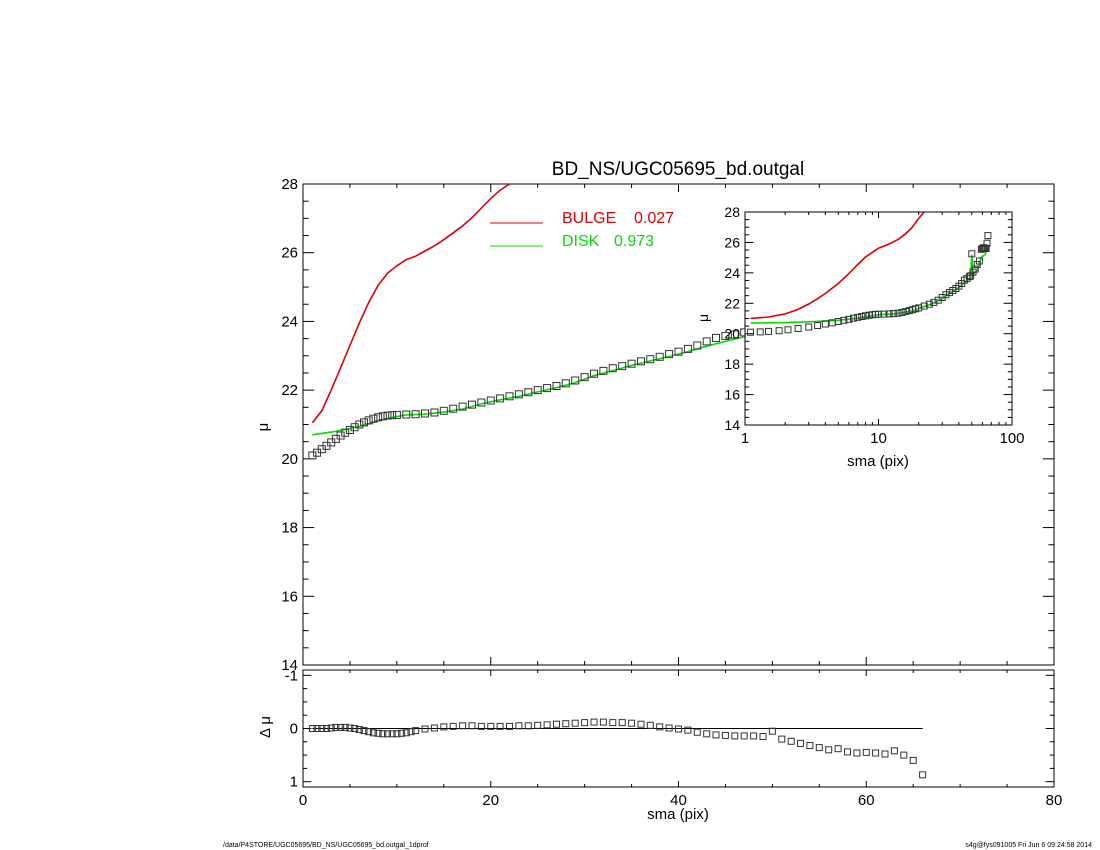  I want to click on inset-x-axis-label: sma (pix), so click(878, 461).